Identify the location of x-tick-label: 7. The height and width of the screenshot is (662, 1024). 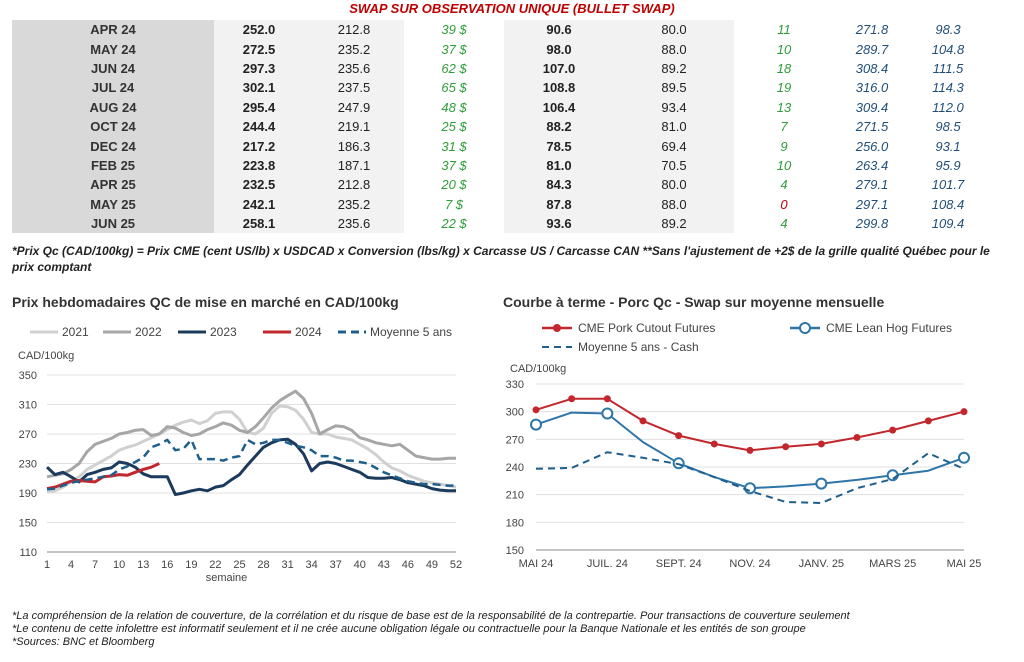
(95, 565).